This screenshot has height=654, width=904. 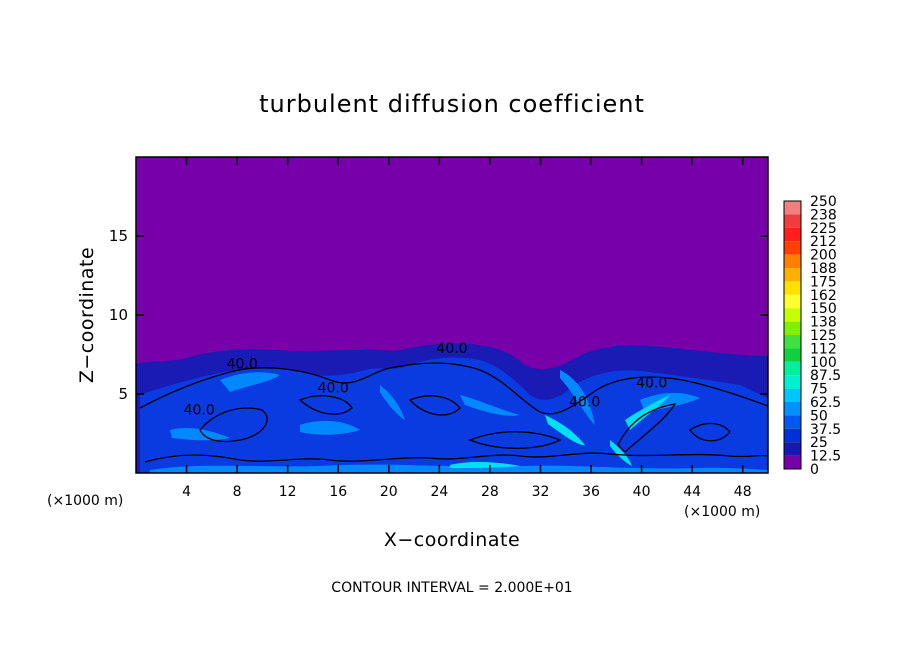 What do you see at coordinates (823, 323) in the screenshot?
I see `colorbar-label: 138` at bounding box center [823, 323].